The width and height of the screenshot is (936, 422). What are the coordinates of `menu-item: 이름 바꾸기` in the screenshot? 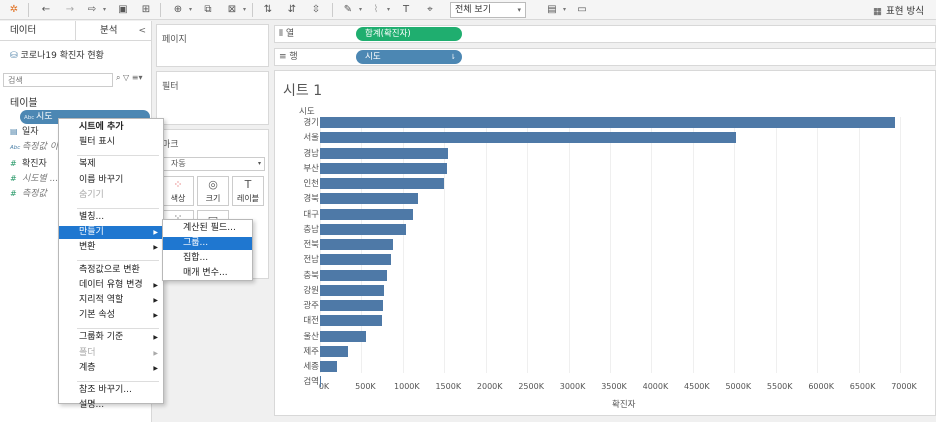 It's located at (111, 180).